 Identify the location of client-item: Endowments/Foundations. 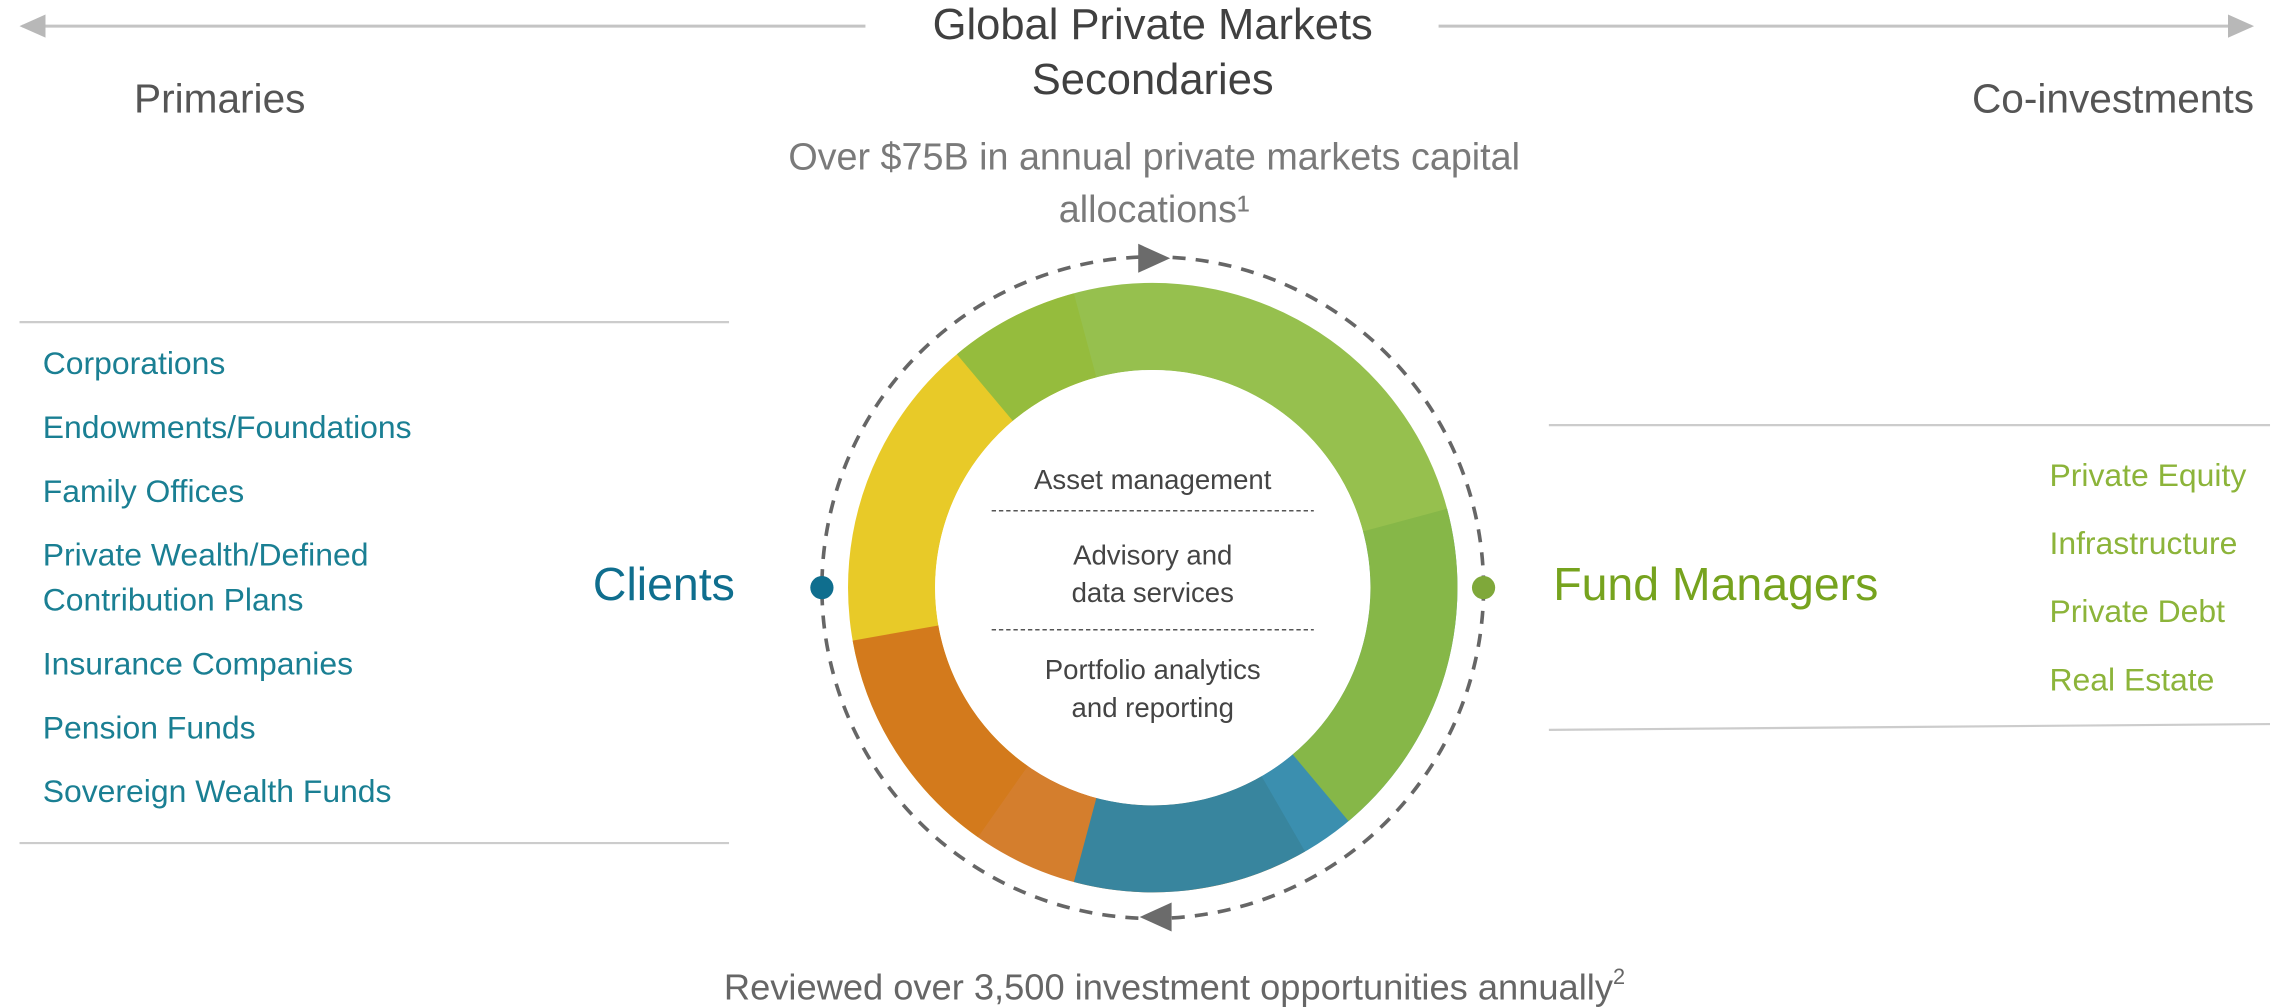
(227, 427).